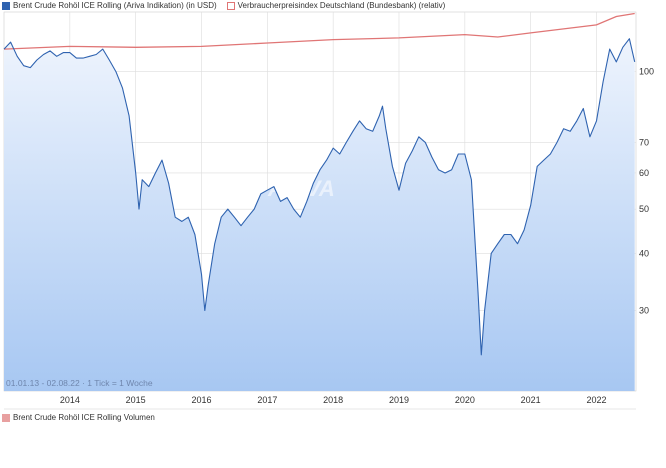  I want to click on watermark-logo: ARIVA, so click(301, 188).